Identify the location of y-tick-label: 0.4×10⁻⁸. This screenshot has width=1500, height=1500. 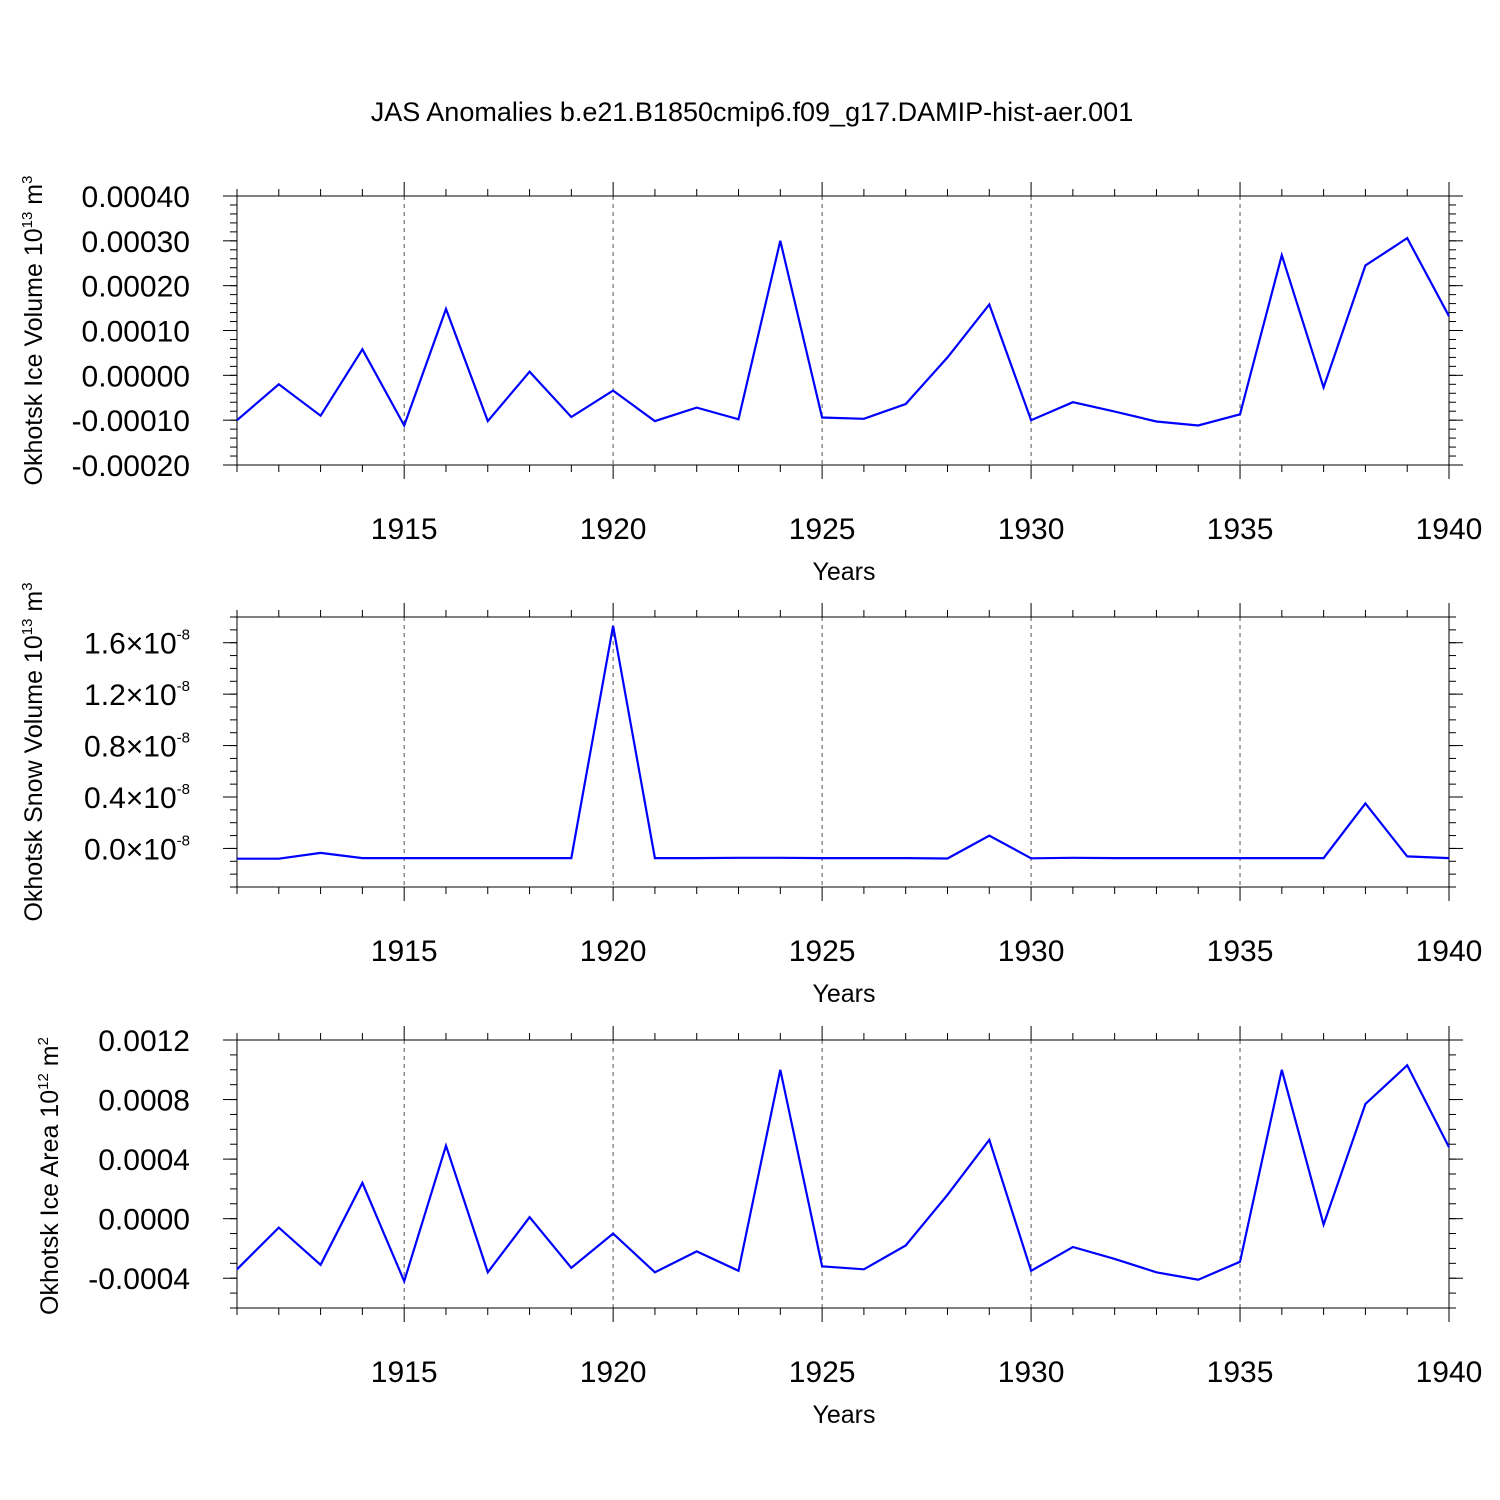
(137, 798).